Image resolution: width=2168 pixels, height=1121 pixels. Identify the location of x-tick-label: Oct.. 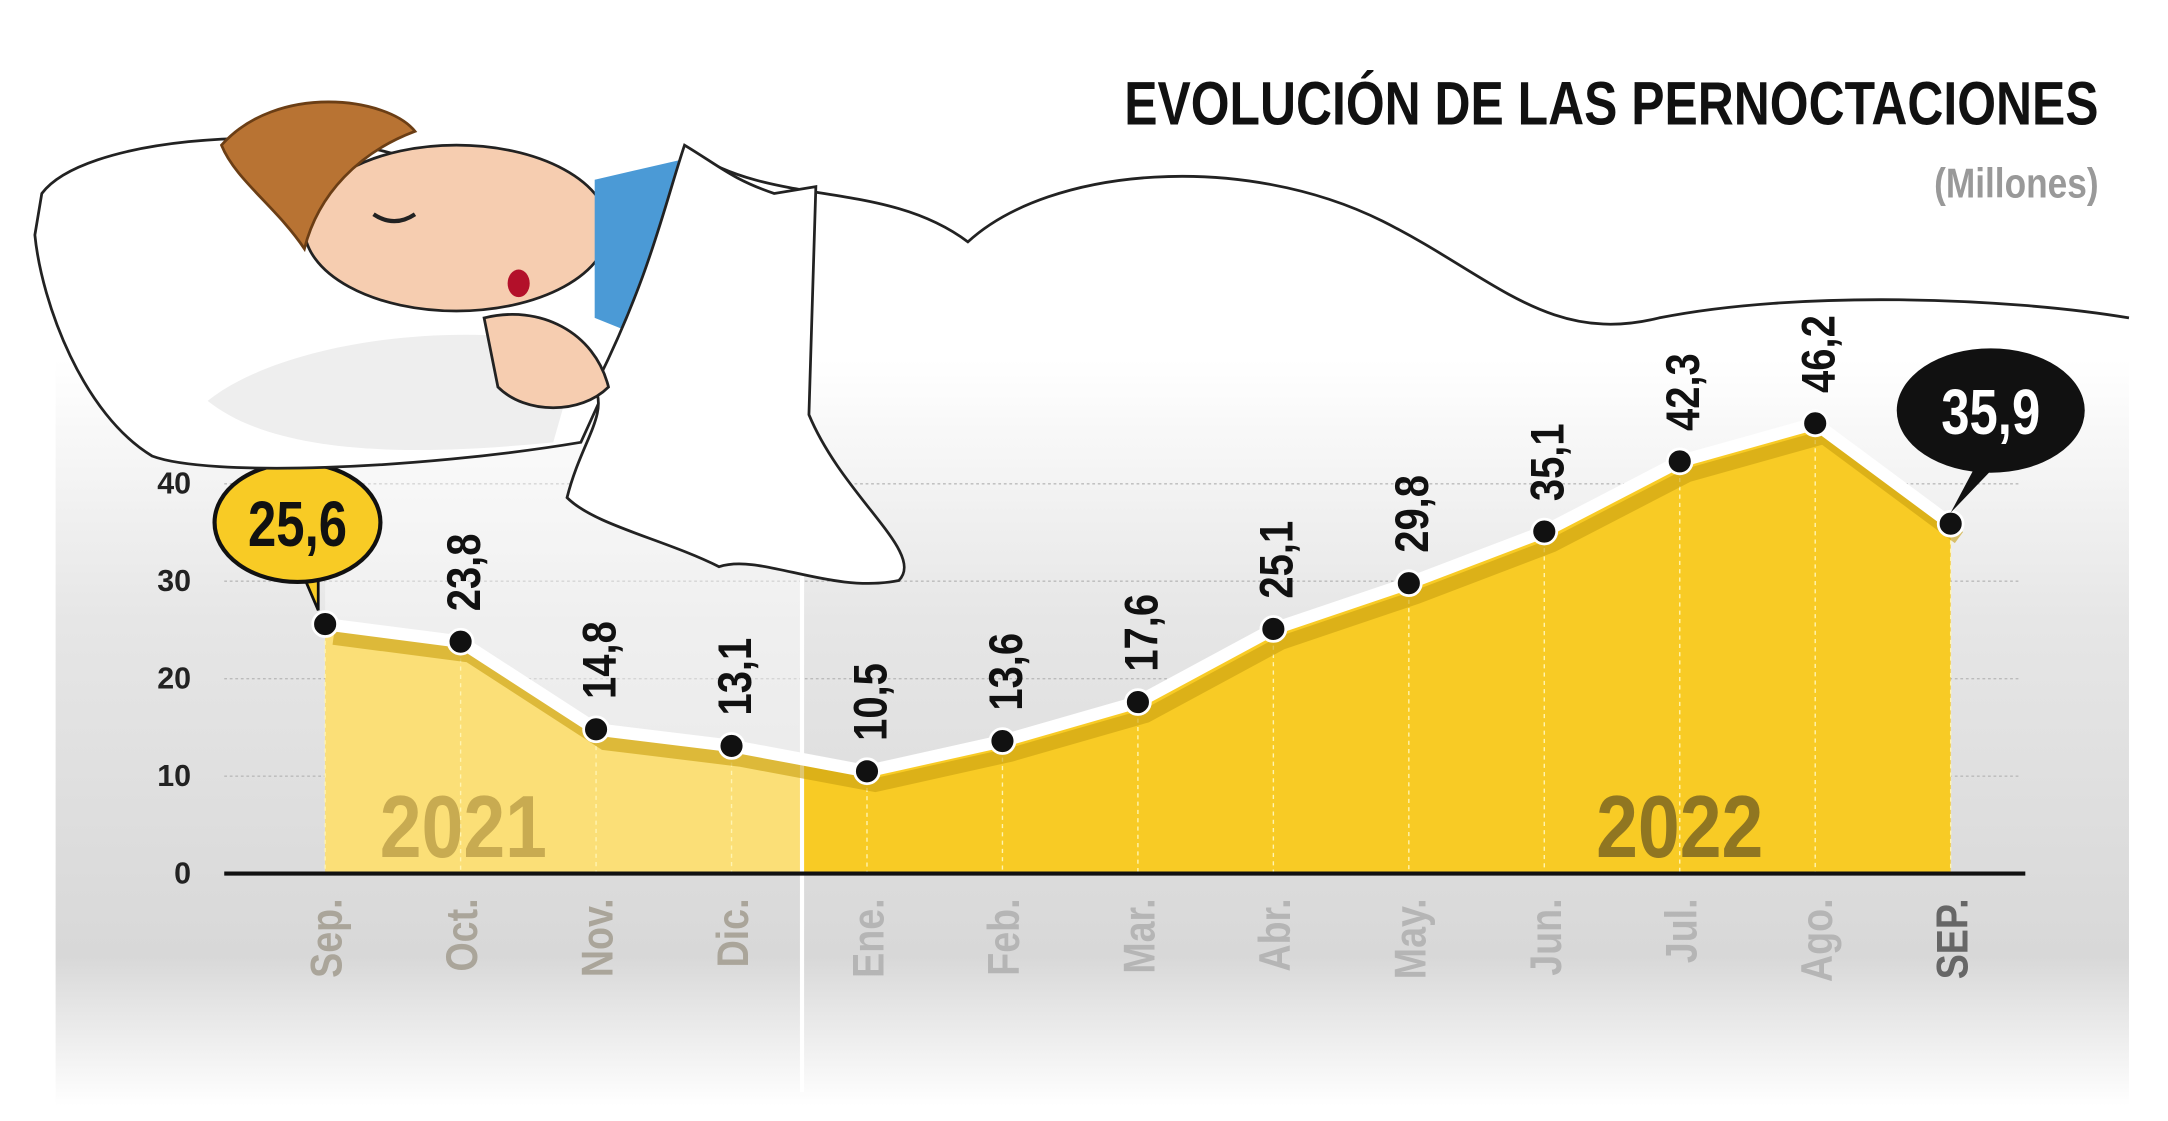
(462, 934).